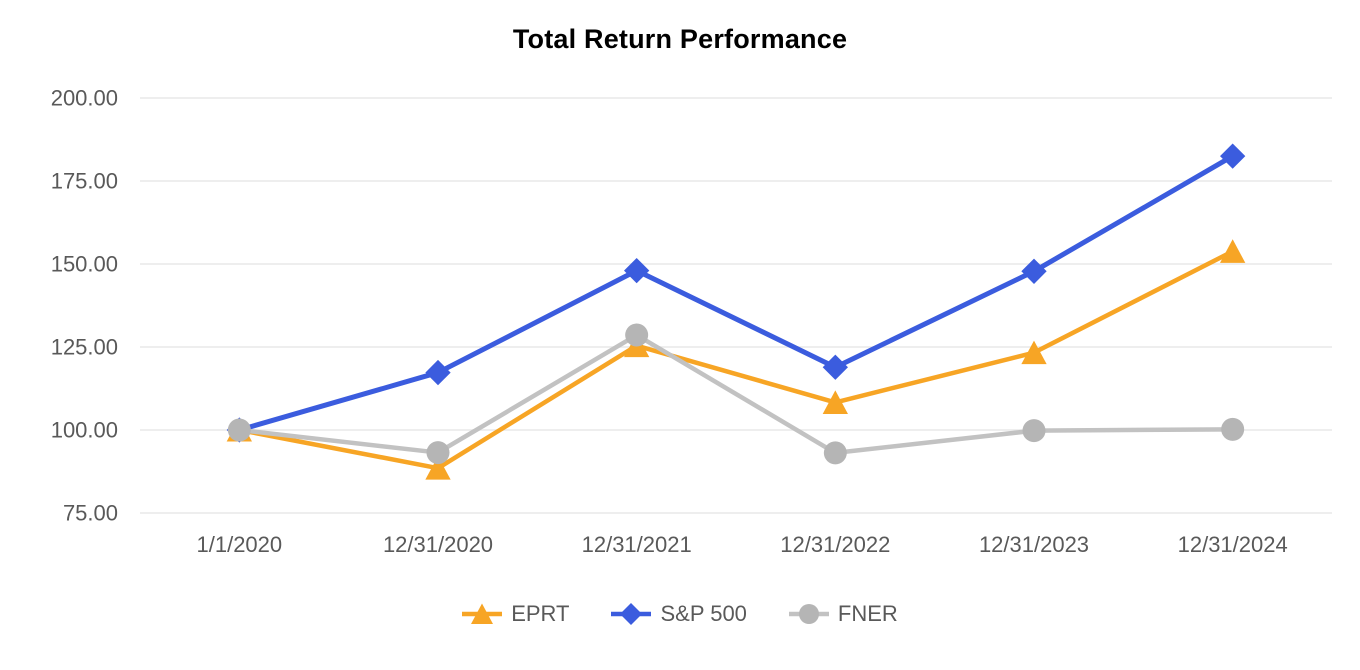  Describe the element at coordinates (84, 430) in the screenshot. I see `y-tick-label: 100.00` at that location.